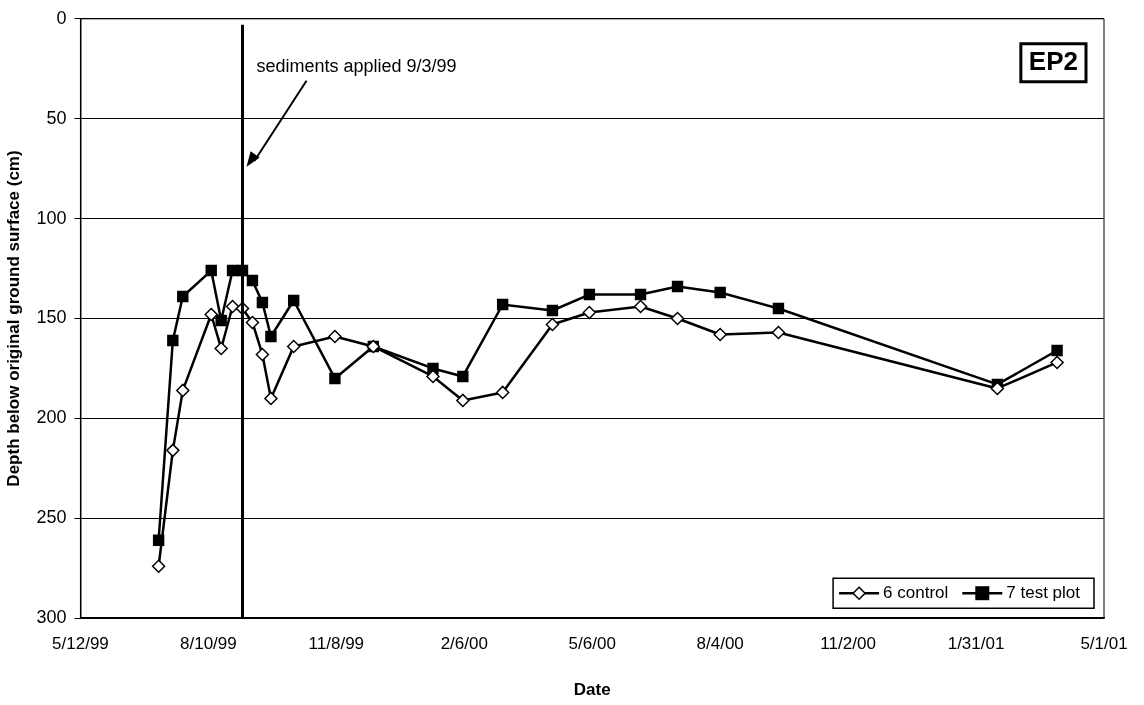 Image resolution: width=1144 pixels, height=705 pixels. Describe the element at coordinates (51, 517) in the screenshot. I see `y-tick-label: 250` at that location.